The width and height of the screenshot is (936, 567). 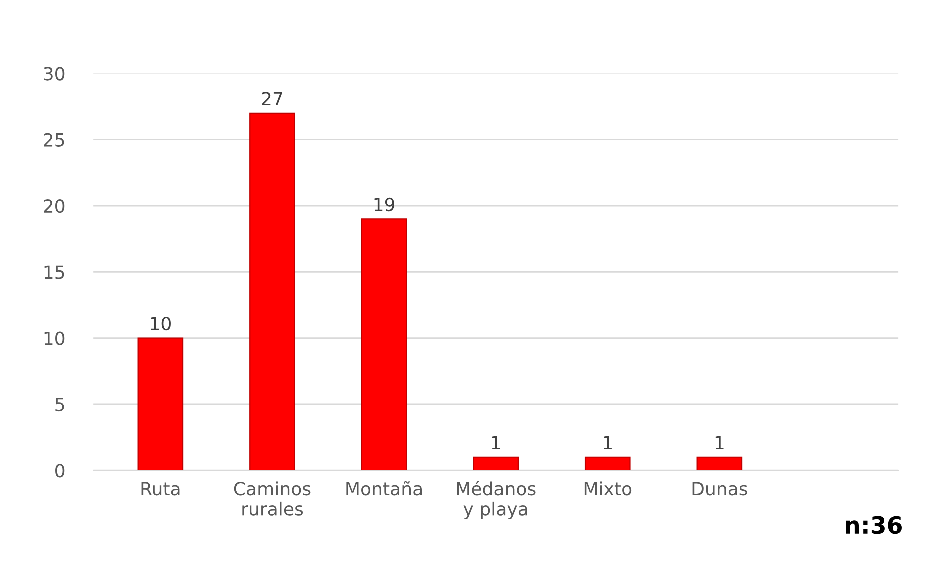 What do you see at coordinates (384, 488) in the screenshot?
I see `x-tick-label: Montaña` at bounding box center [384, 488].